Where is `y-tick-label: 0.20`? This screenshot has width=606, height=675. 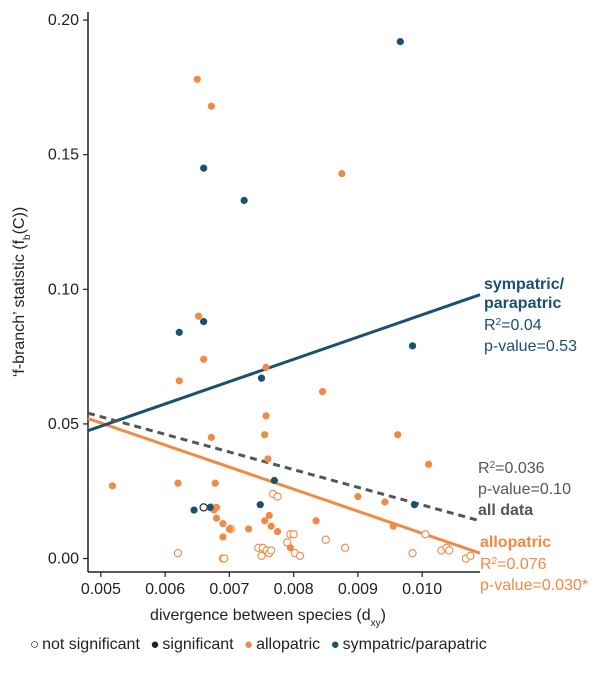
y-tick-label: 0.20 is located at coordinates (63, 20).